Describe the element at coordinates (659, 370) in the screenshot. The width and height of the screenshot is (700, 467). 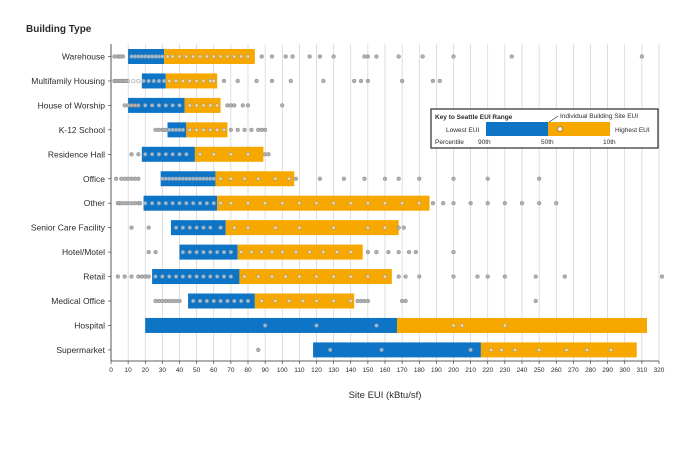
I see `x-tick-label: 320` at that location.